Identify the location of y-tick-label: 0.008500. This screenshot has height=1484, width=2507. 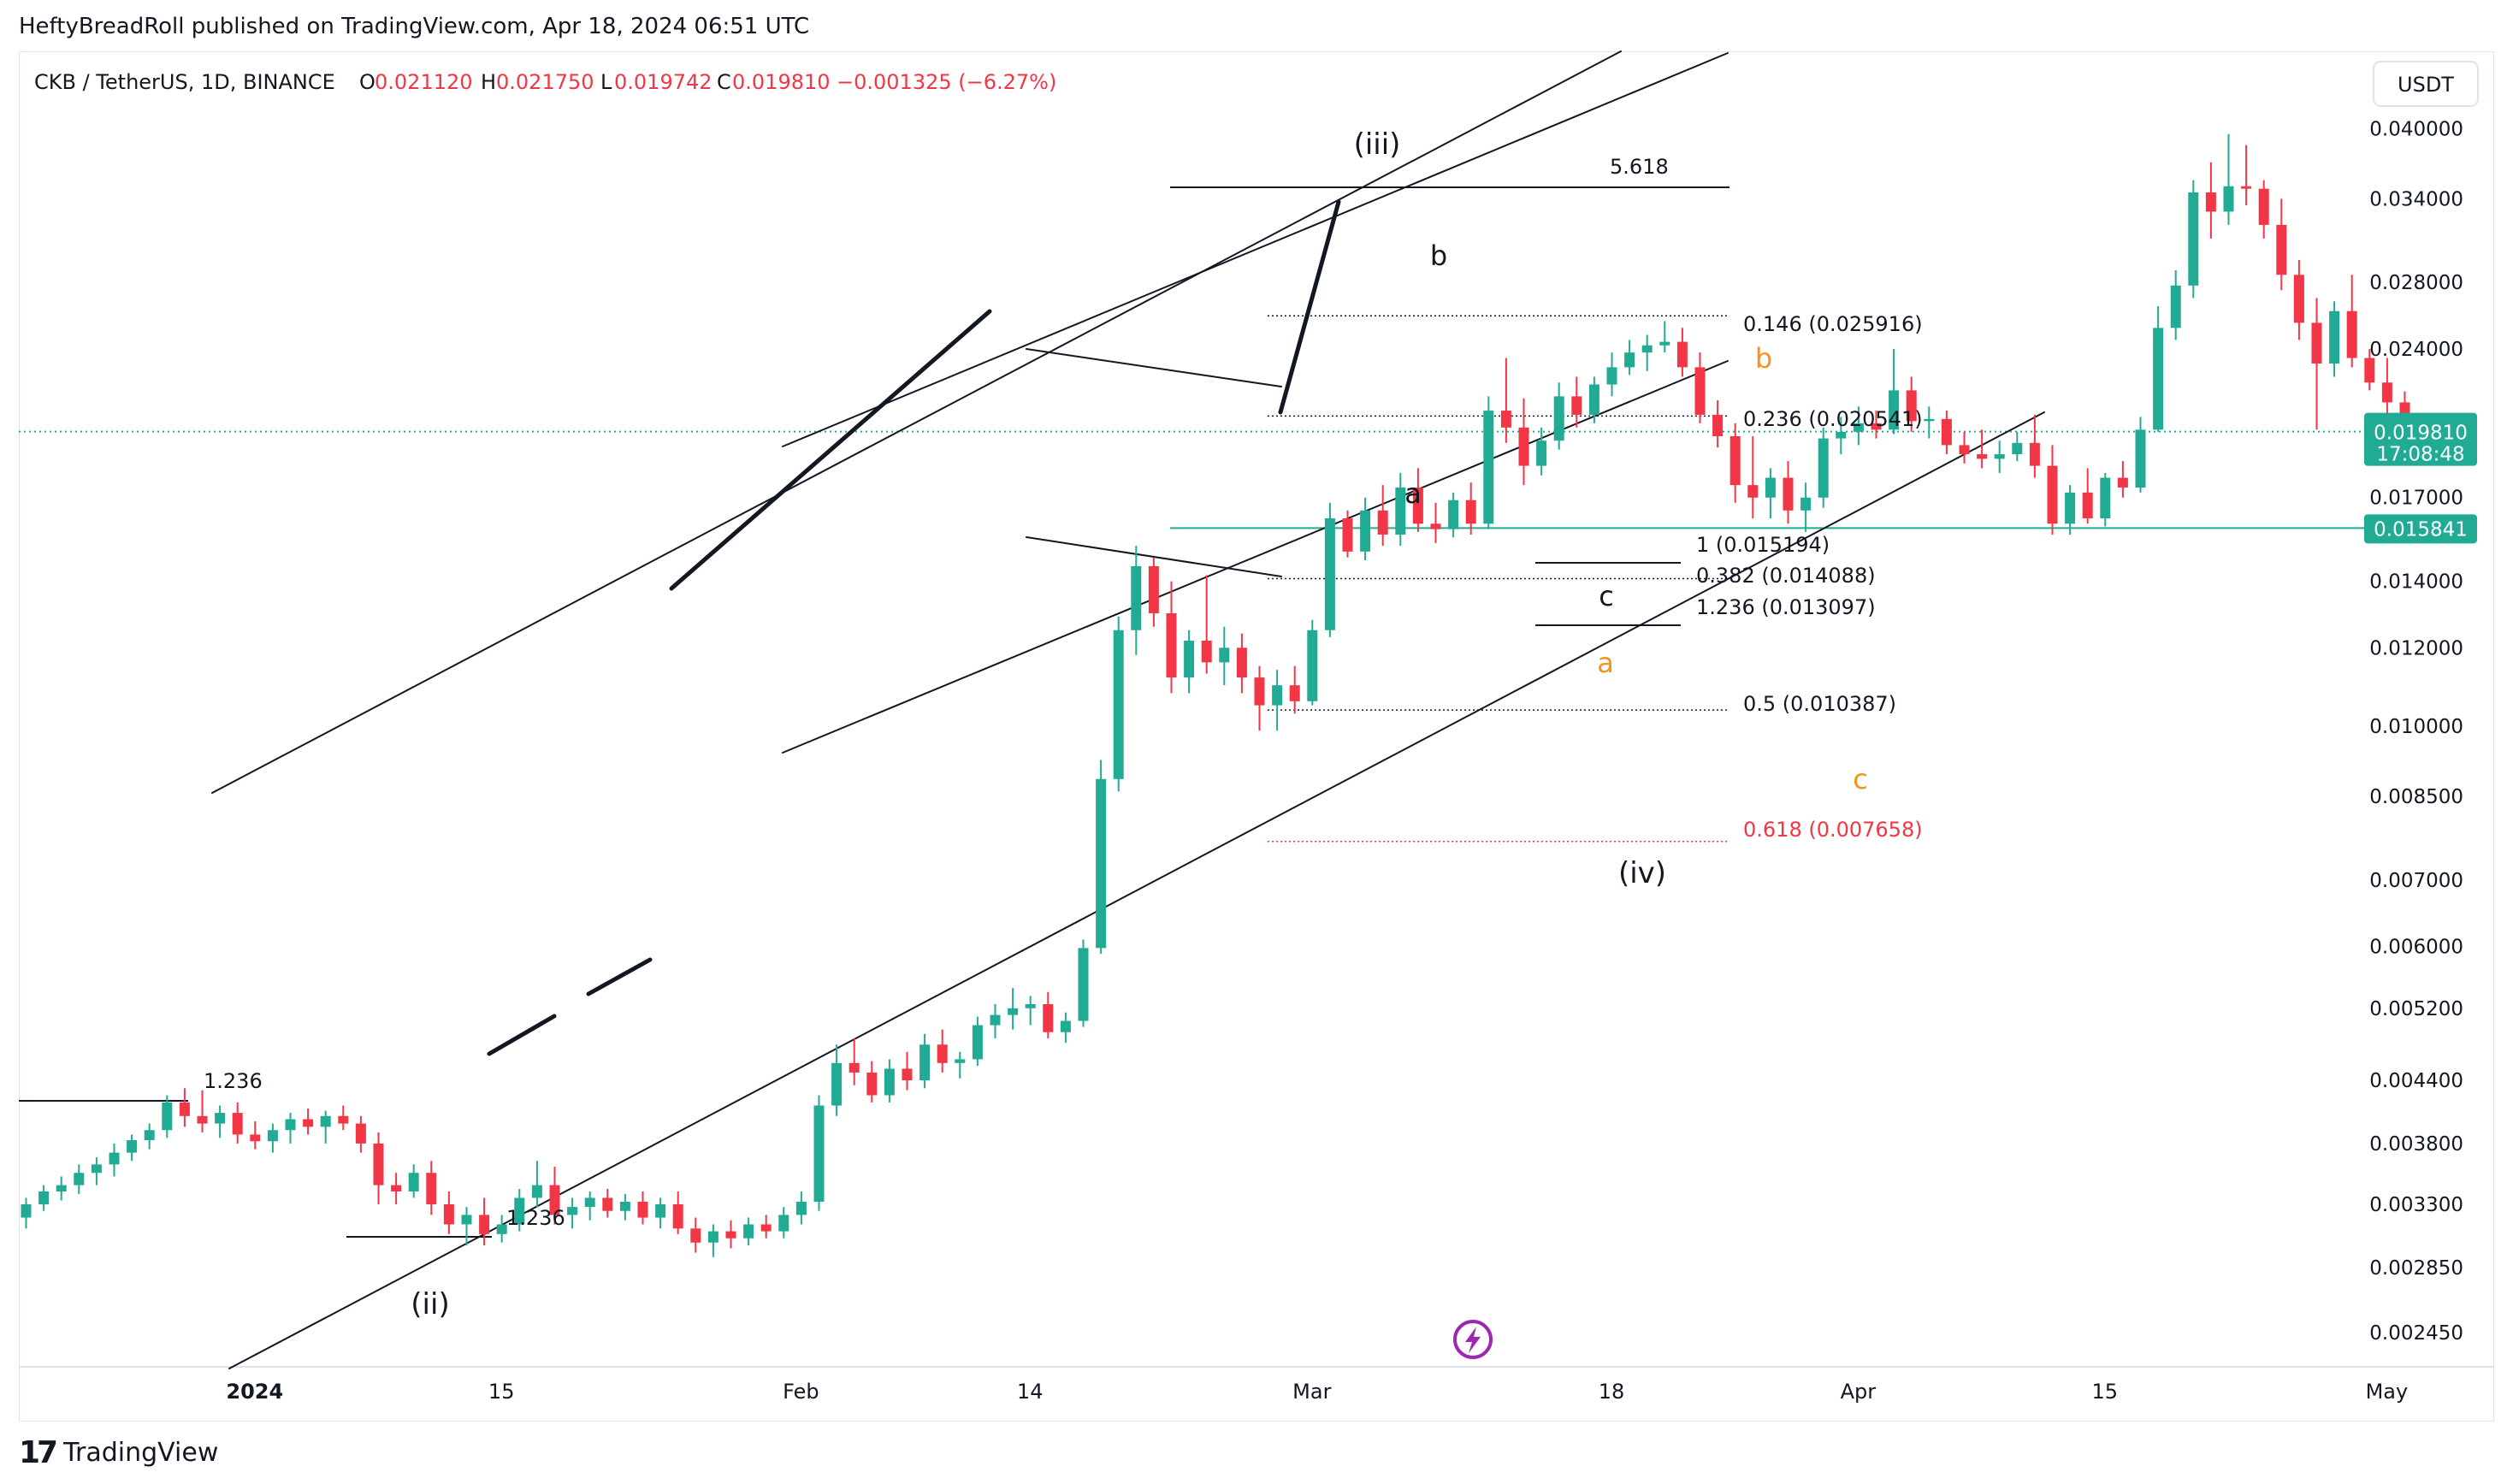
(2416, 797).